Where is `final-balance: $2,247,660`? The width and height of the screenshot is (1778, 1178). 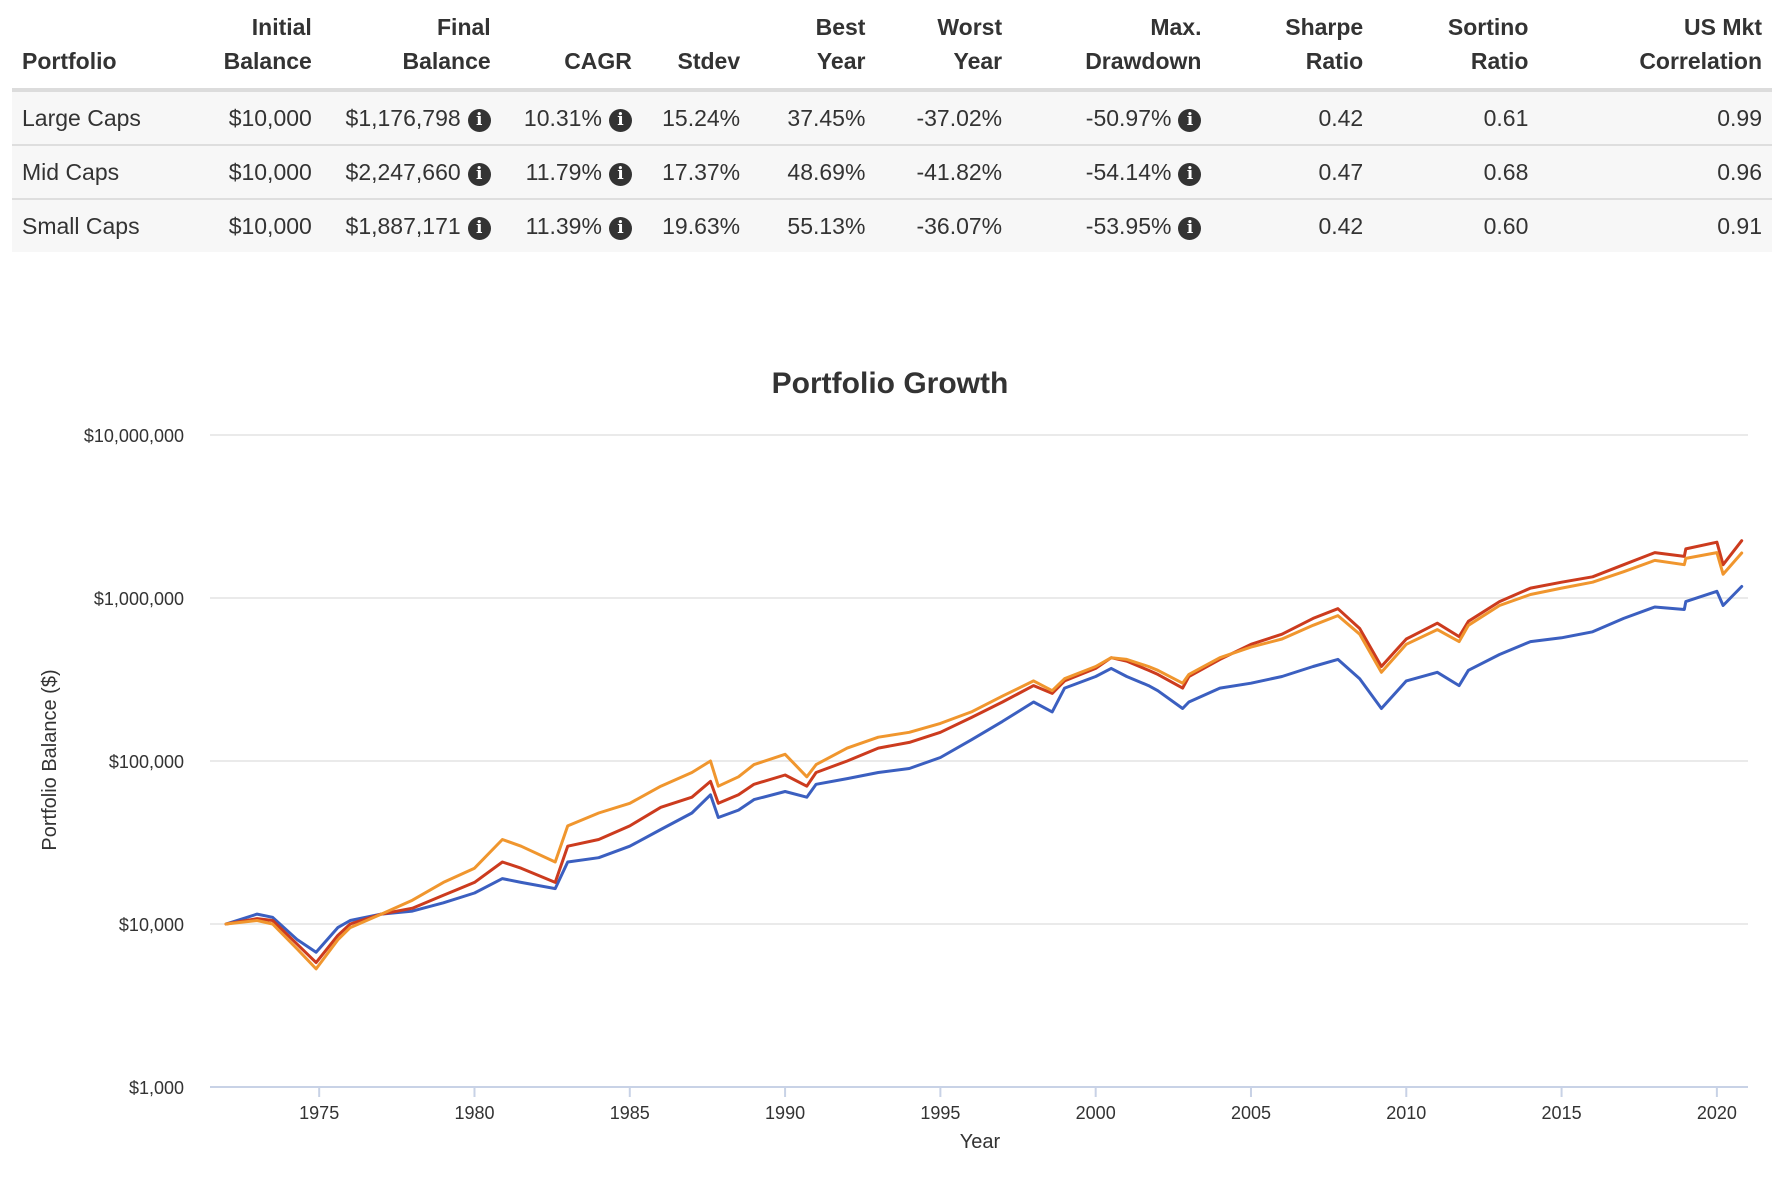 final-balance: $2,247,660 is located at coordinates (403, 172).